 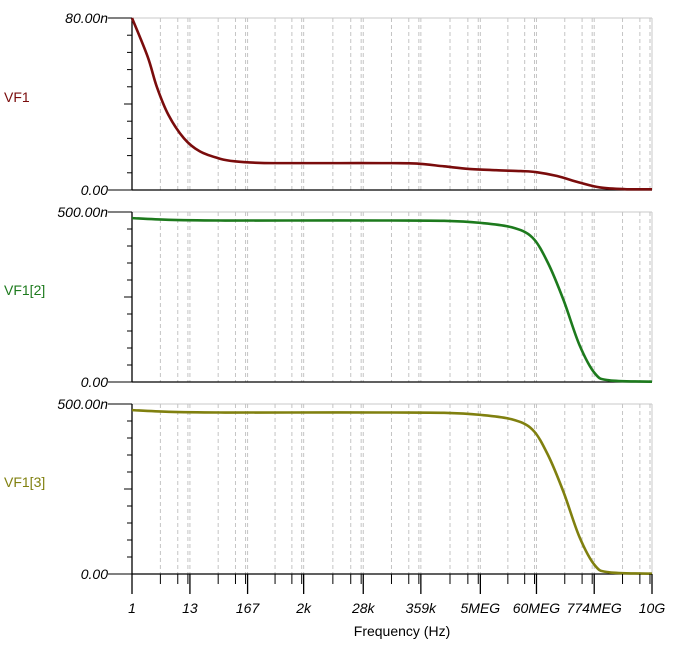 I want to click on x-tick-label: 774MEG, so click(x=594, y=608).